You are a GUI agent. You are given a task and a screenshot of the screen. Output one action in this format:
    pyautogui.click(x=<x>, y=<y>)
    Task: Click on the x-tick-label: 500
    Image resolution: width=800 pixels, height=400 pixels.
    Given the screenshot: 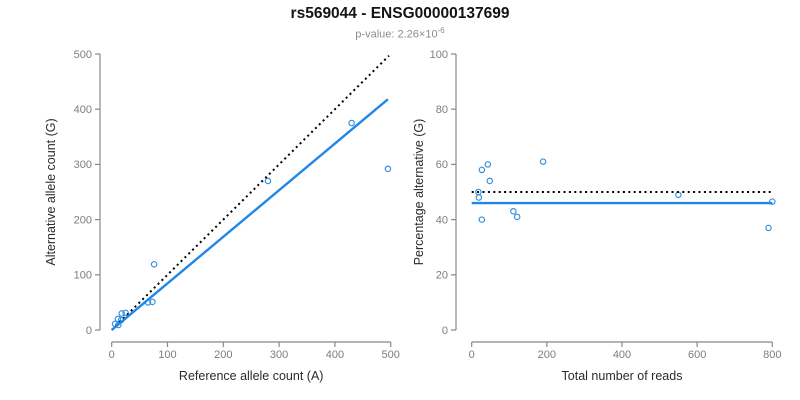 What is the action you would take?
    pyautogui.click(x=391, y=355)
    